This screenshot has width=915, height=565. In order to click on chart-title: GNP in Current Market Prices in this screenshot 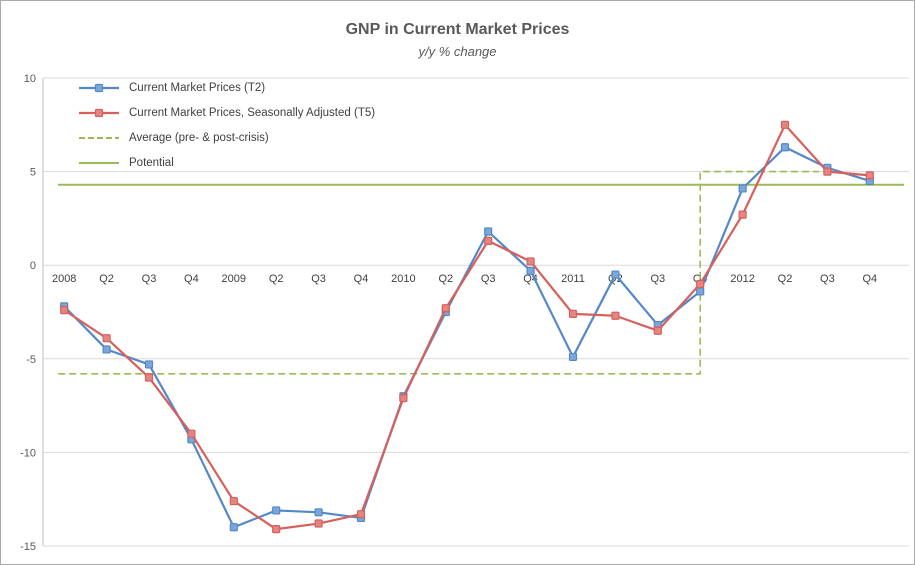, I will do `click(457, 29)`.